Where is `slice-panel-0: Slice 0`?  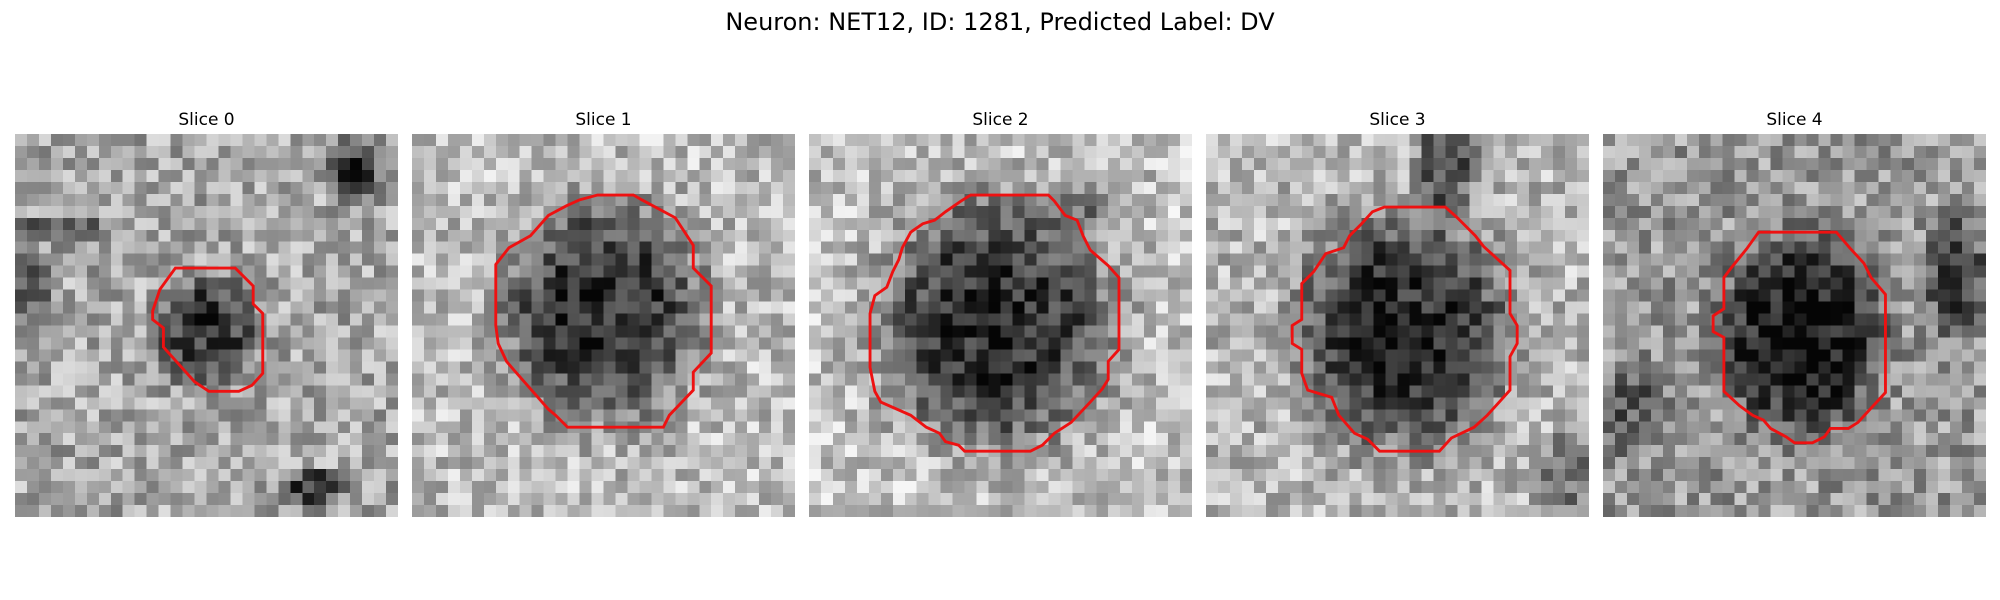
slice-panel-0: Slice 0 is located at coordinates (206, 313).